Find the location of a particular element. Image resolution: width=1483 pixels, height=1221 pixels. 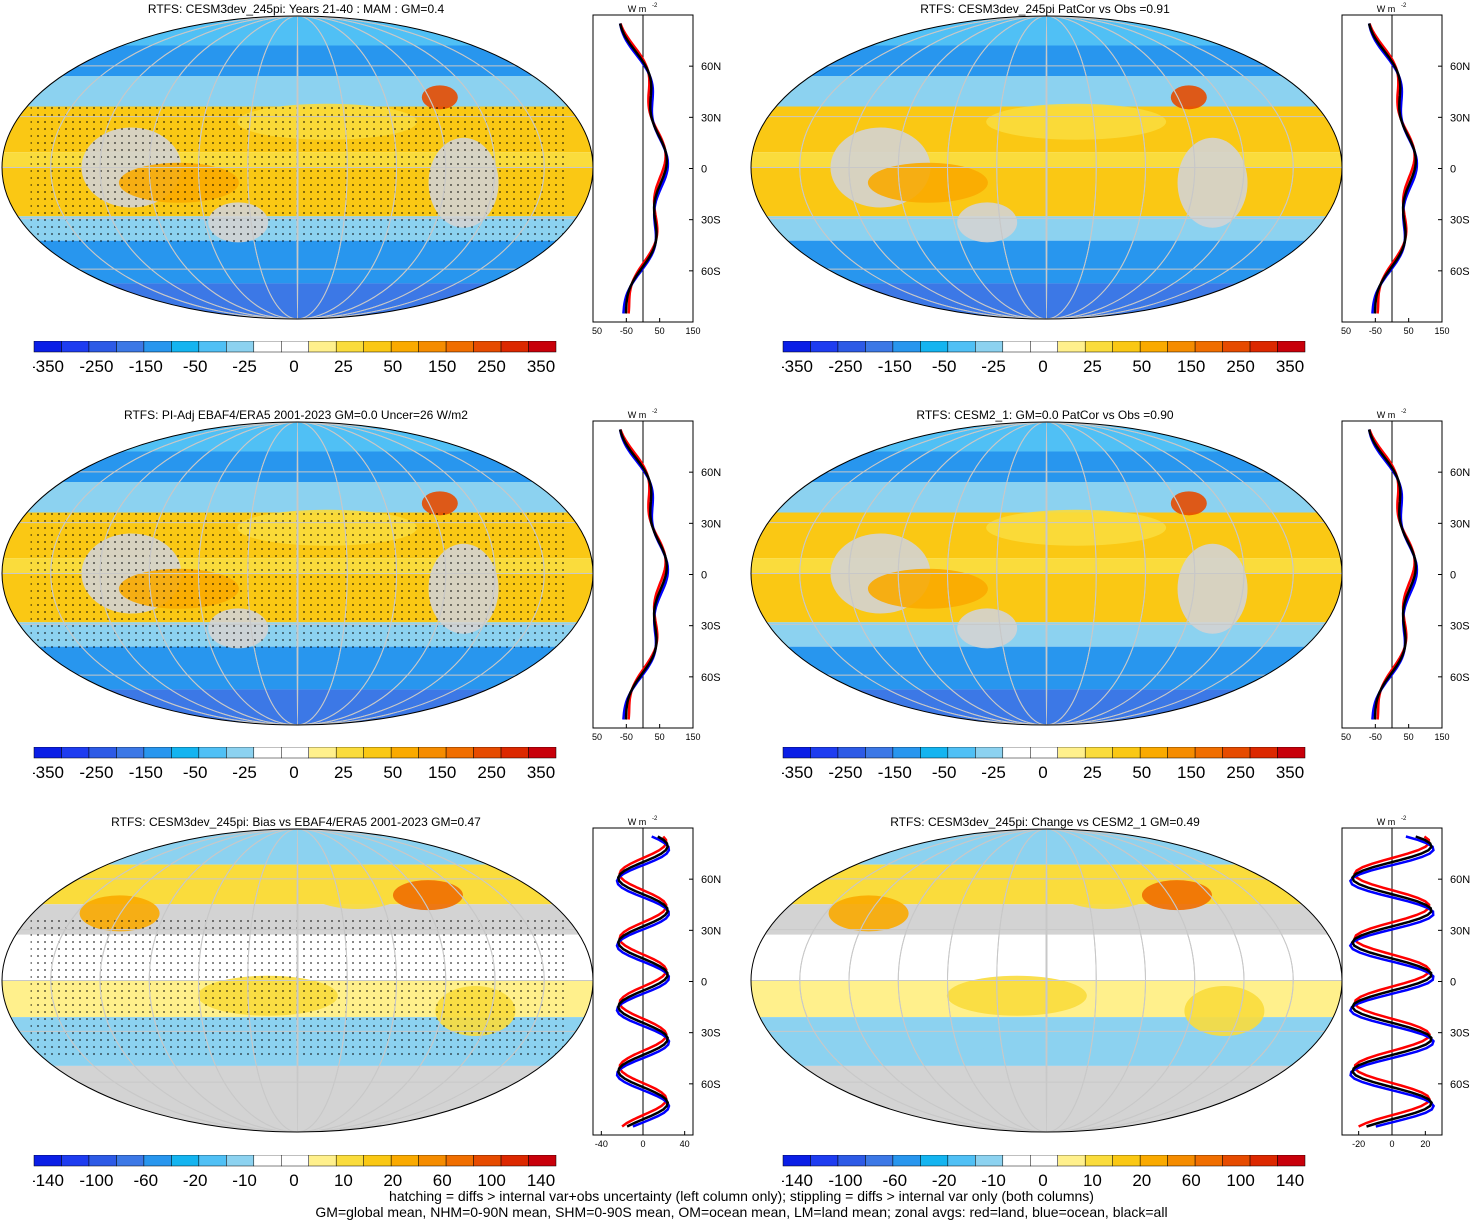

colorbar-label: 140 is located at coordinates (1290, 1180).